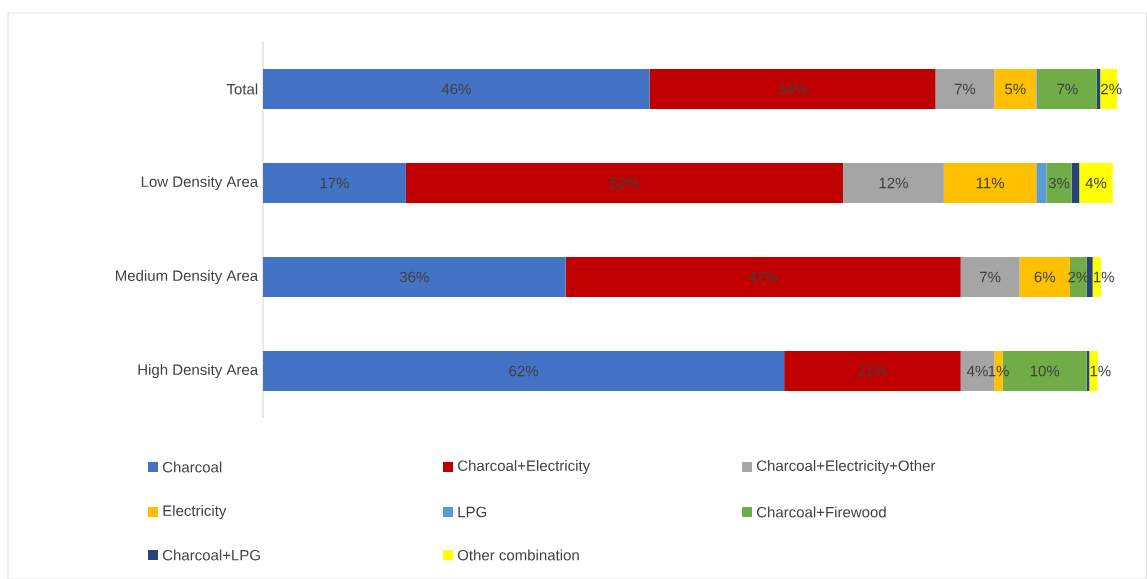  I want to click on legend-label: Charcoal+Electricity, so click(524, 466).